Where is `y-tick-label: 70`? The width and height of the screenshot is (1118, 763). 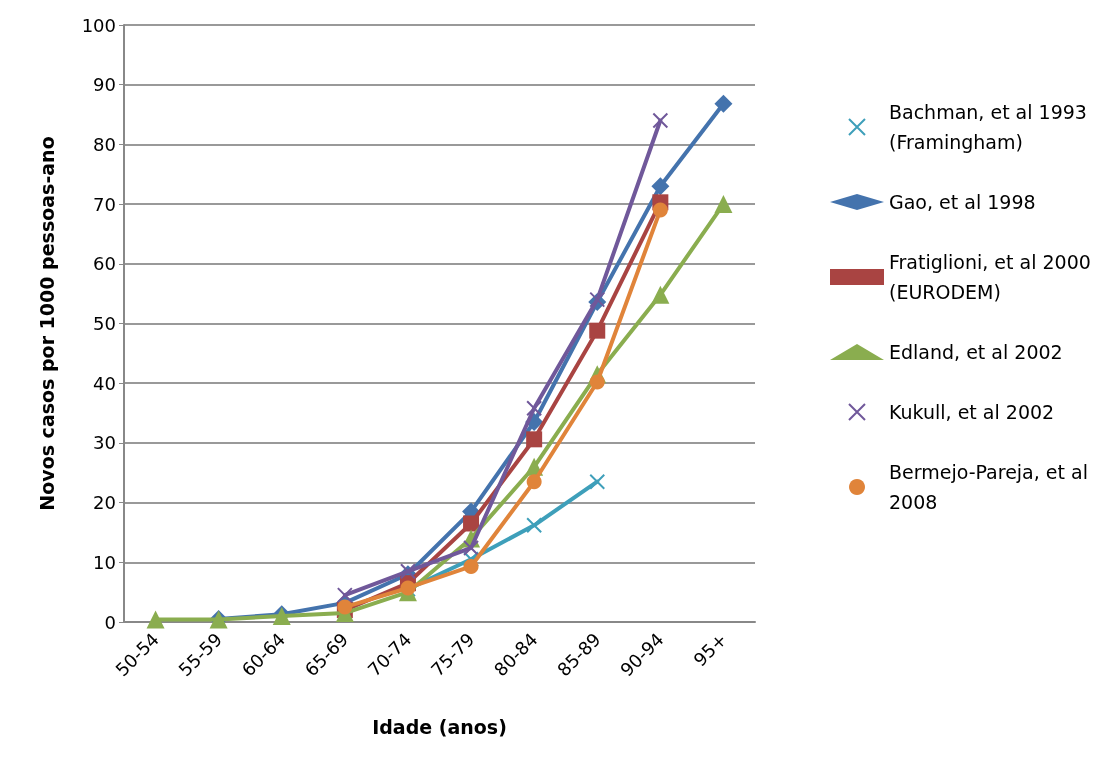
y-tick-label: 70 is located at coordinates (104, 204).